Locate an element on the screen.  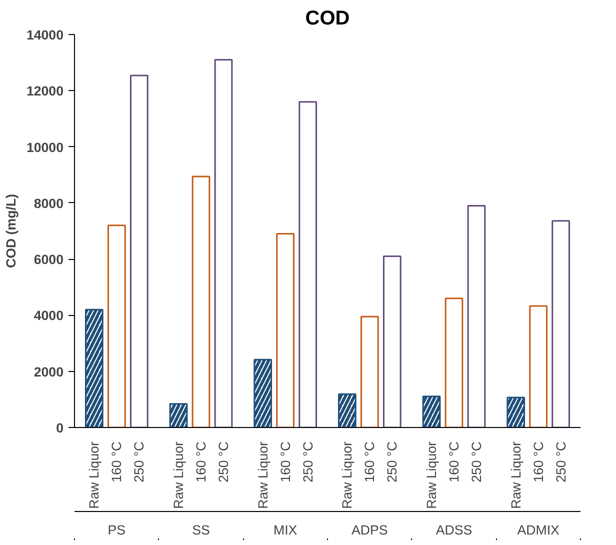
y-axis-title: COD (mg/L) is located at coordinates (10, 231).